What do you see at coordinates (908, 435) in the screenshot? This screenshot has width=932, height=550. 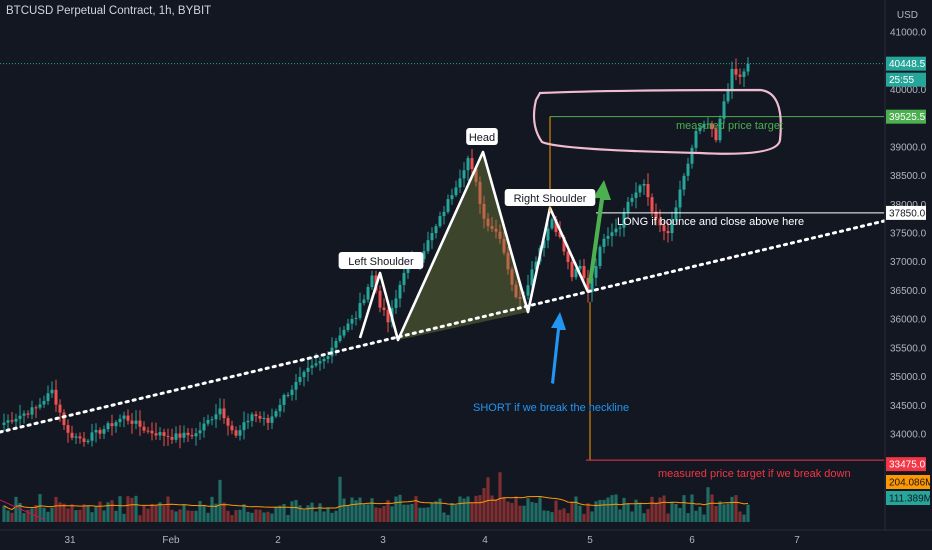 I see `price-tick: 34000.0` at bounding box center [908, 435].